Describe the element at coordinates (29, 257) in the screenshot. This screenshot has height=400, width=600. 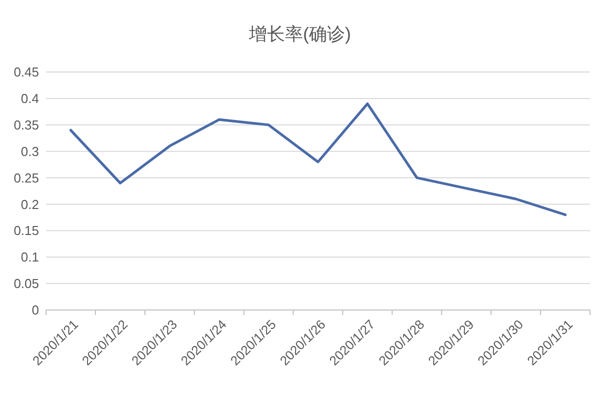
I see `y-tick-label: 0.1` at that location.